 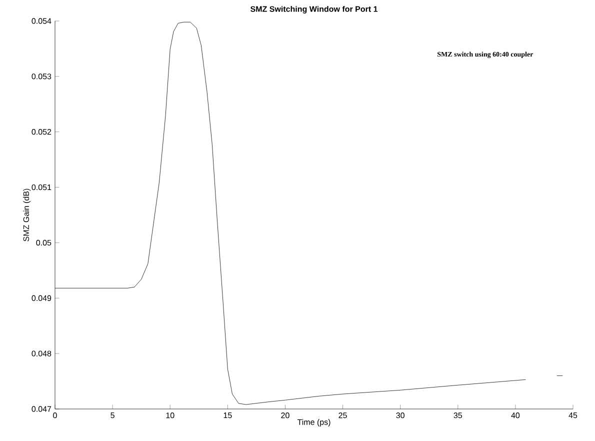 I want to click on x-tick-label: 5, so click(x=112, y=415).